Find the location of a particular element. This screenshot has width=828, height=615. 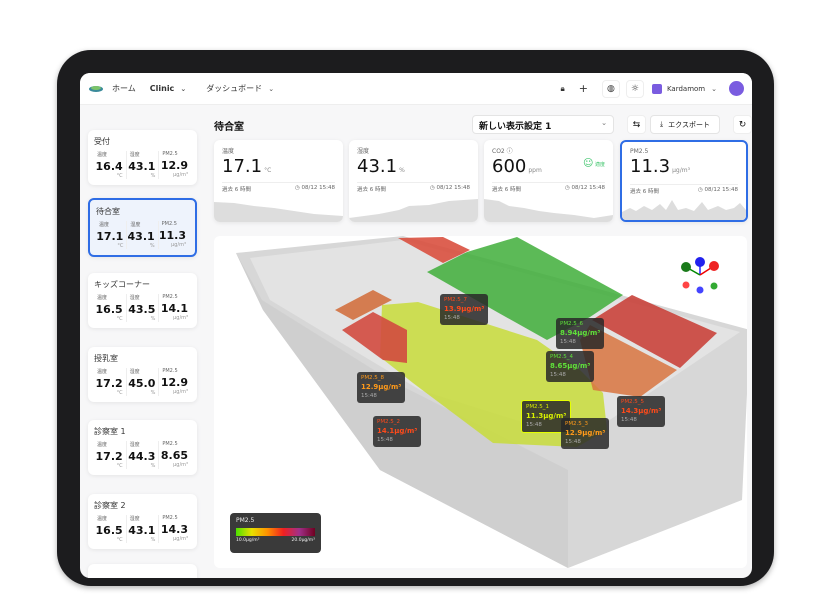

metric-value: 17.1 is located at coordinates (242, 166).